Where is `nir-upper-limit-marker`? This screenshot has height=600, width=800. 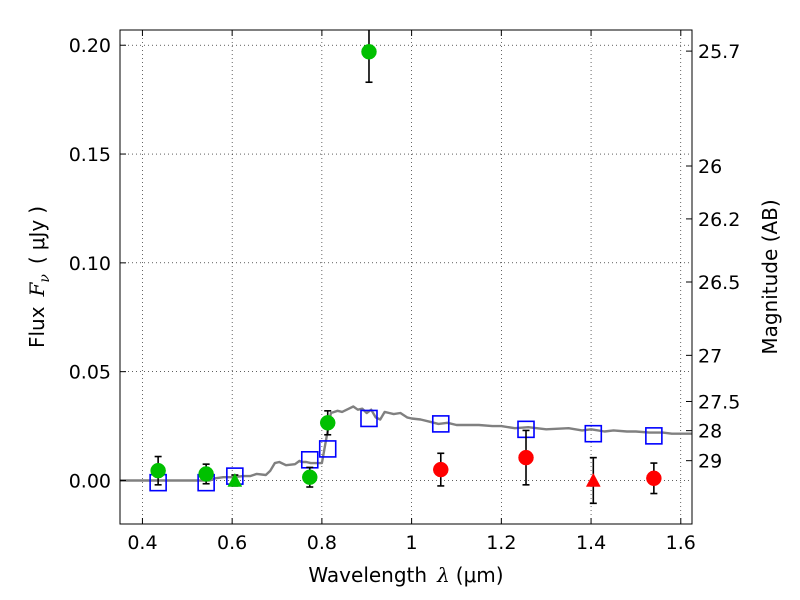 nir-upper-limit-marker is located at coordinates (593, 479).